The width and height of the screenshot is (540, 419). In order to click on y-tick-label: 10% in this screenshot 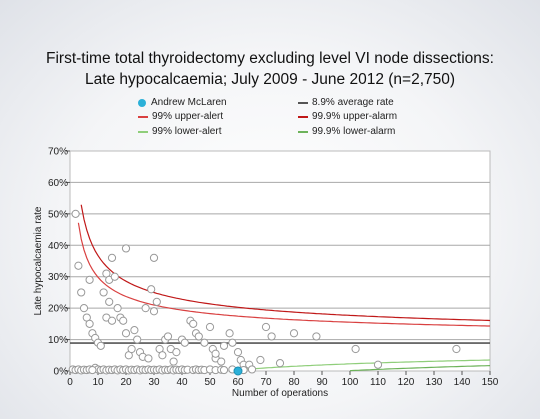, I will do `click(58, 340)`.